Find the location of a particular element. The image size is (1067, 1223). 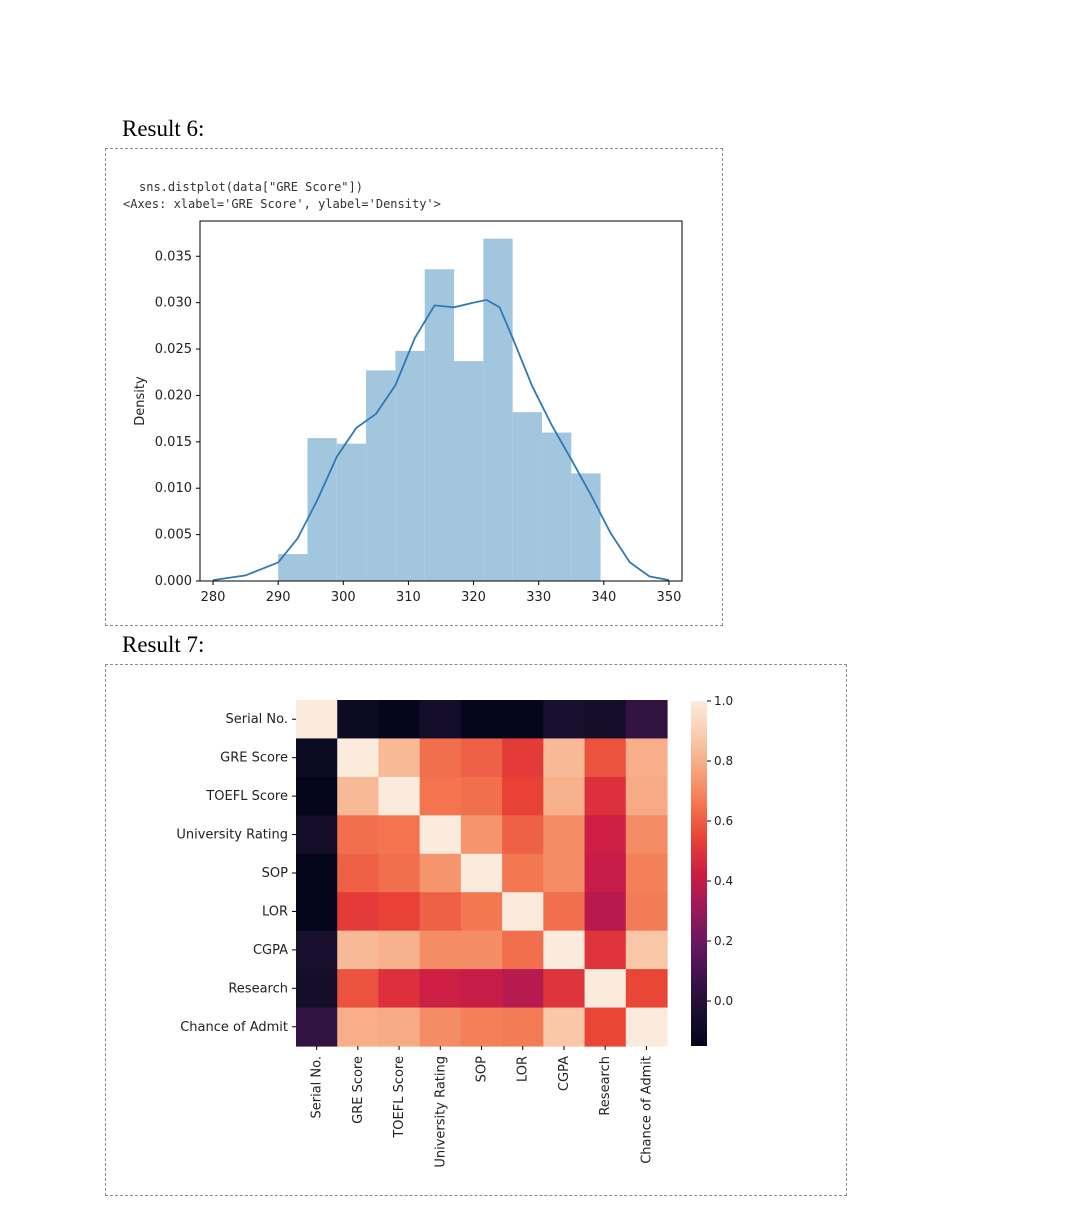

x-tick-label: 290 is located at coordinates (278, 597).